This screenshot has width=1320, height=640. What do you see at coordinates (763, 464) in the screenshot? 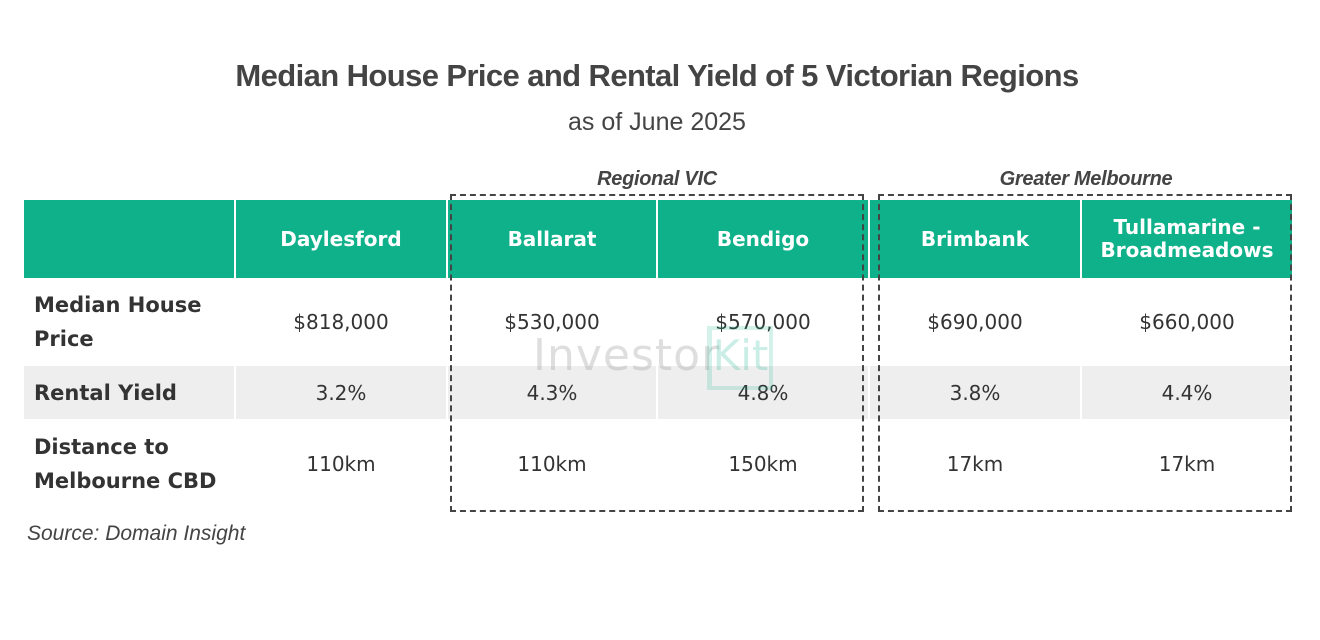
I see `table-cell: 150km` at bounding box center [763, 464].